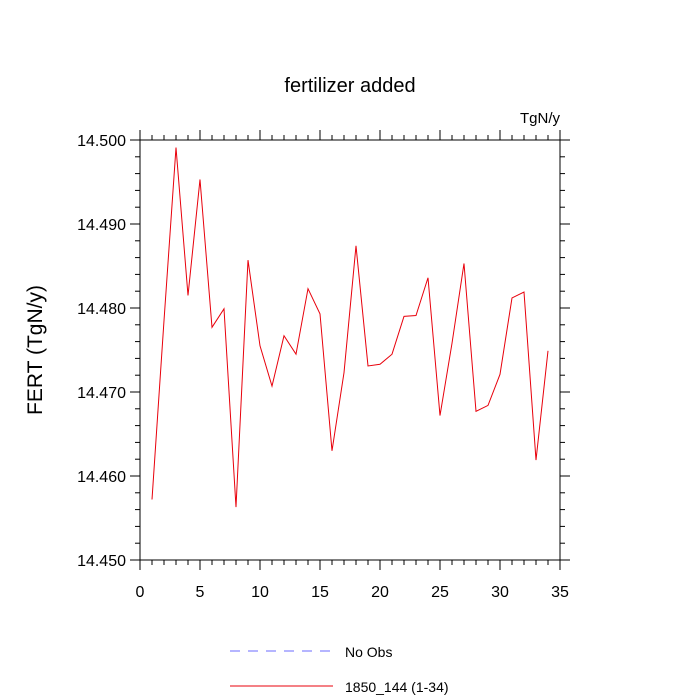  Describe the element at coordinates (349, 86) in the screenshot. I see `chart-title: fertilizer added` at that location.